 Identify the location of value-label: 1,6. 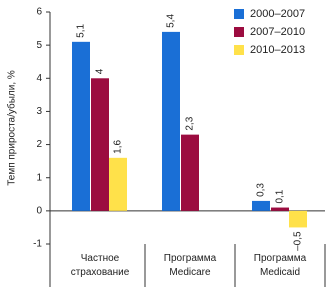
(118, 146).